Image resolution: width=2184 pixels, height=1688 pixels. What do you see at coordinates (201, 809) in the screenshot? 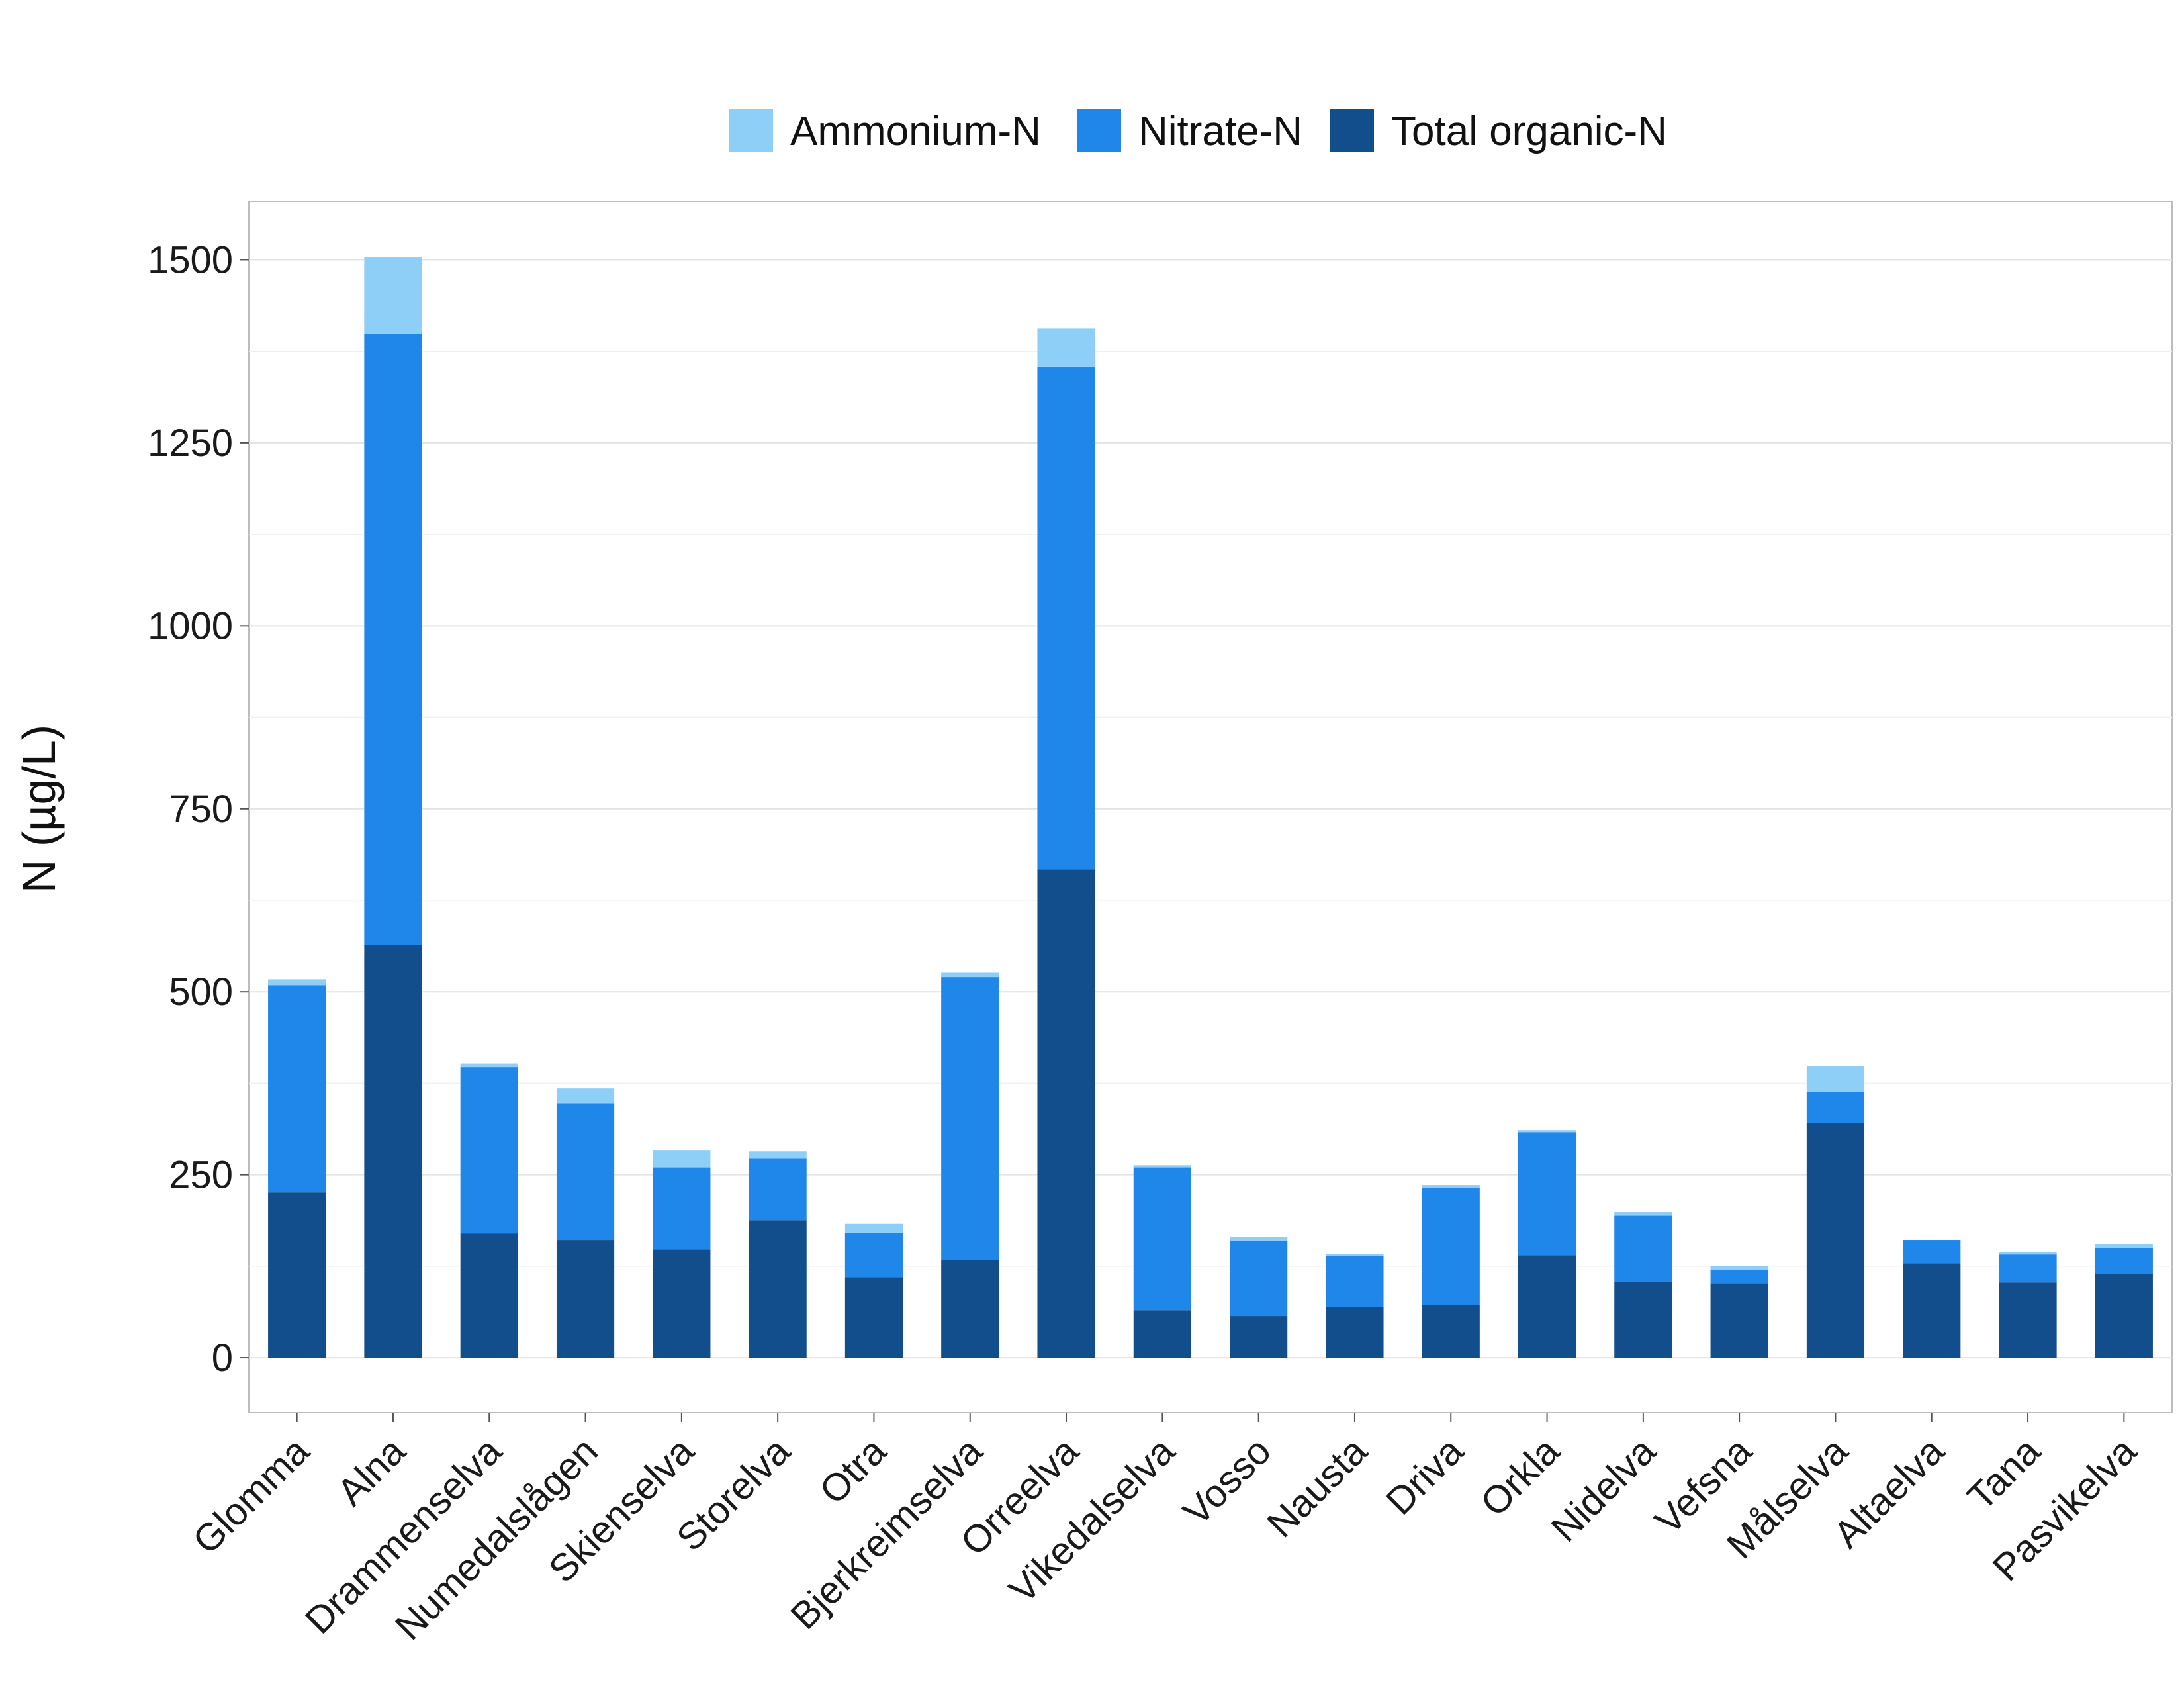
I see `y-tick-label: 750` at bounding box center [201, 809].